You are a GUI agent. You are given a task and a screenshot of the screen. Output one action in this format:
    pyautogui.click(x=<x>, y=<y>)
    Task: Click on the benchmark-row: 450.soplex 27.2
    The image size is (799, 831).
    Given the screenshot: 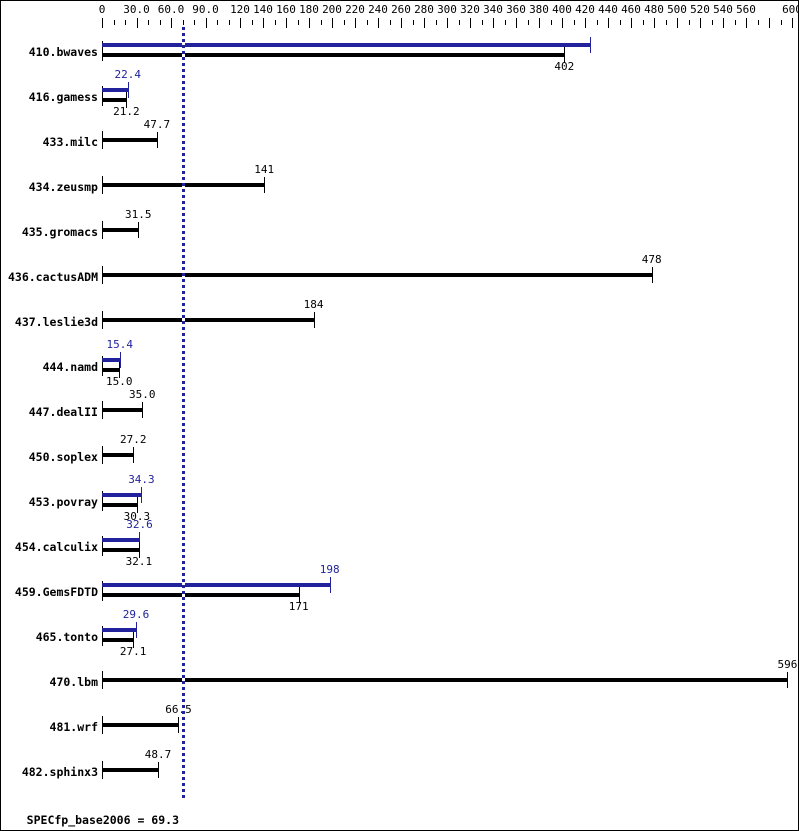 What is the action you would take?
    pyautogui.click(x=399, y=456)
    